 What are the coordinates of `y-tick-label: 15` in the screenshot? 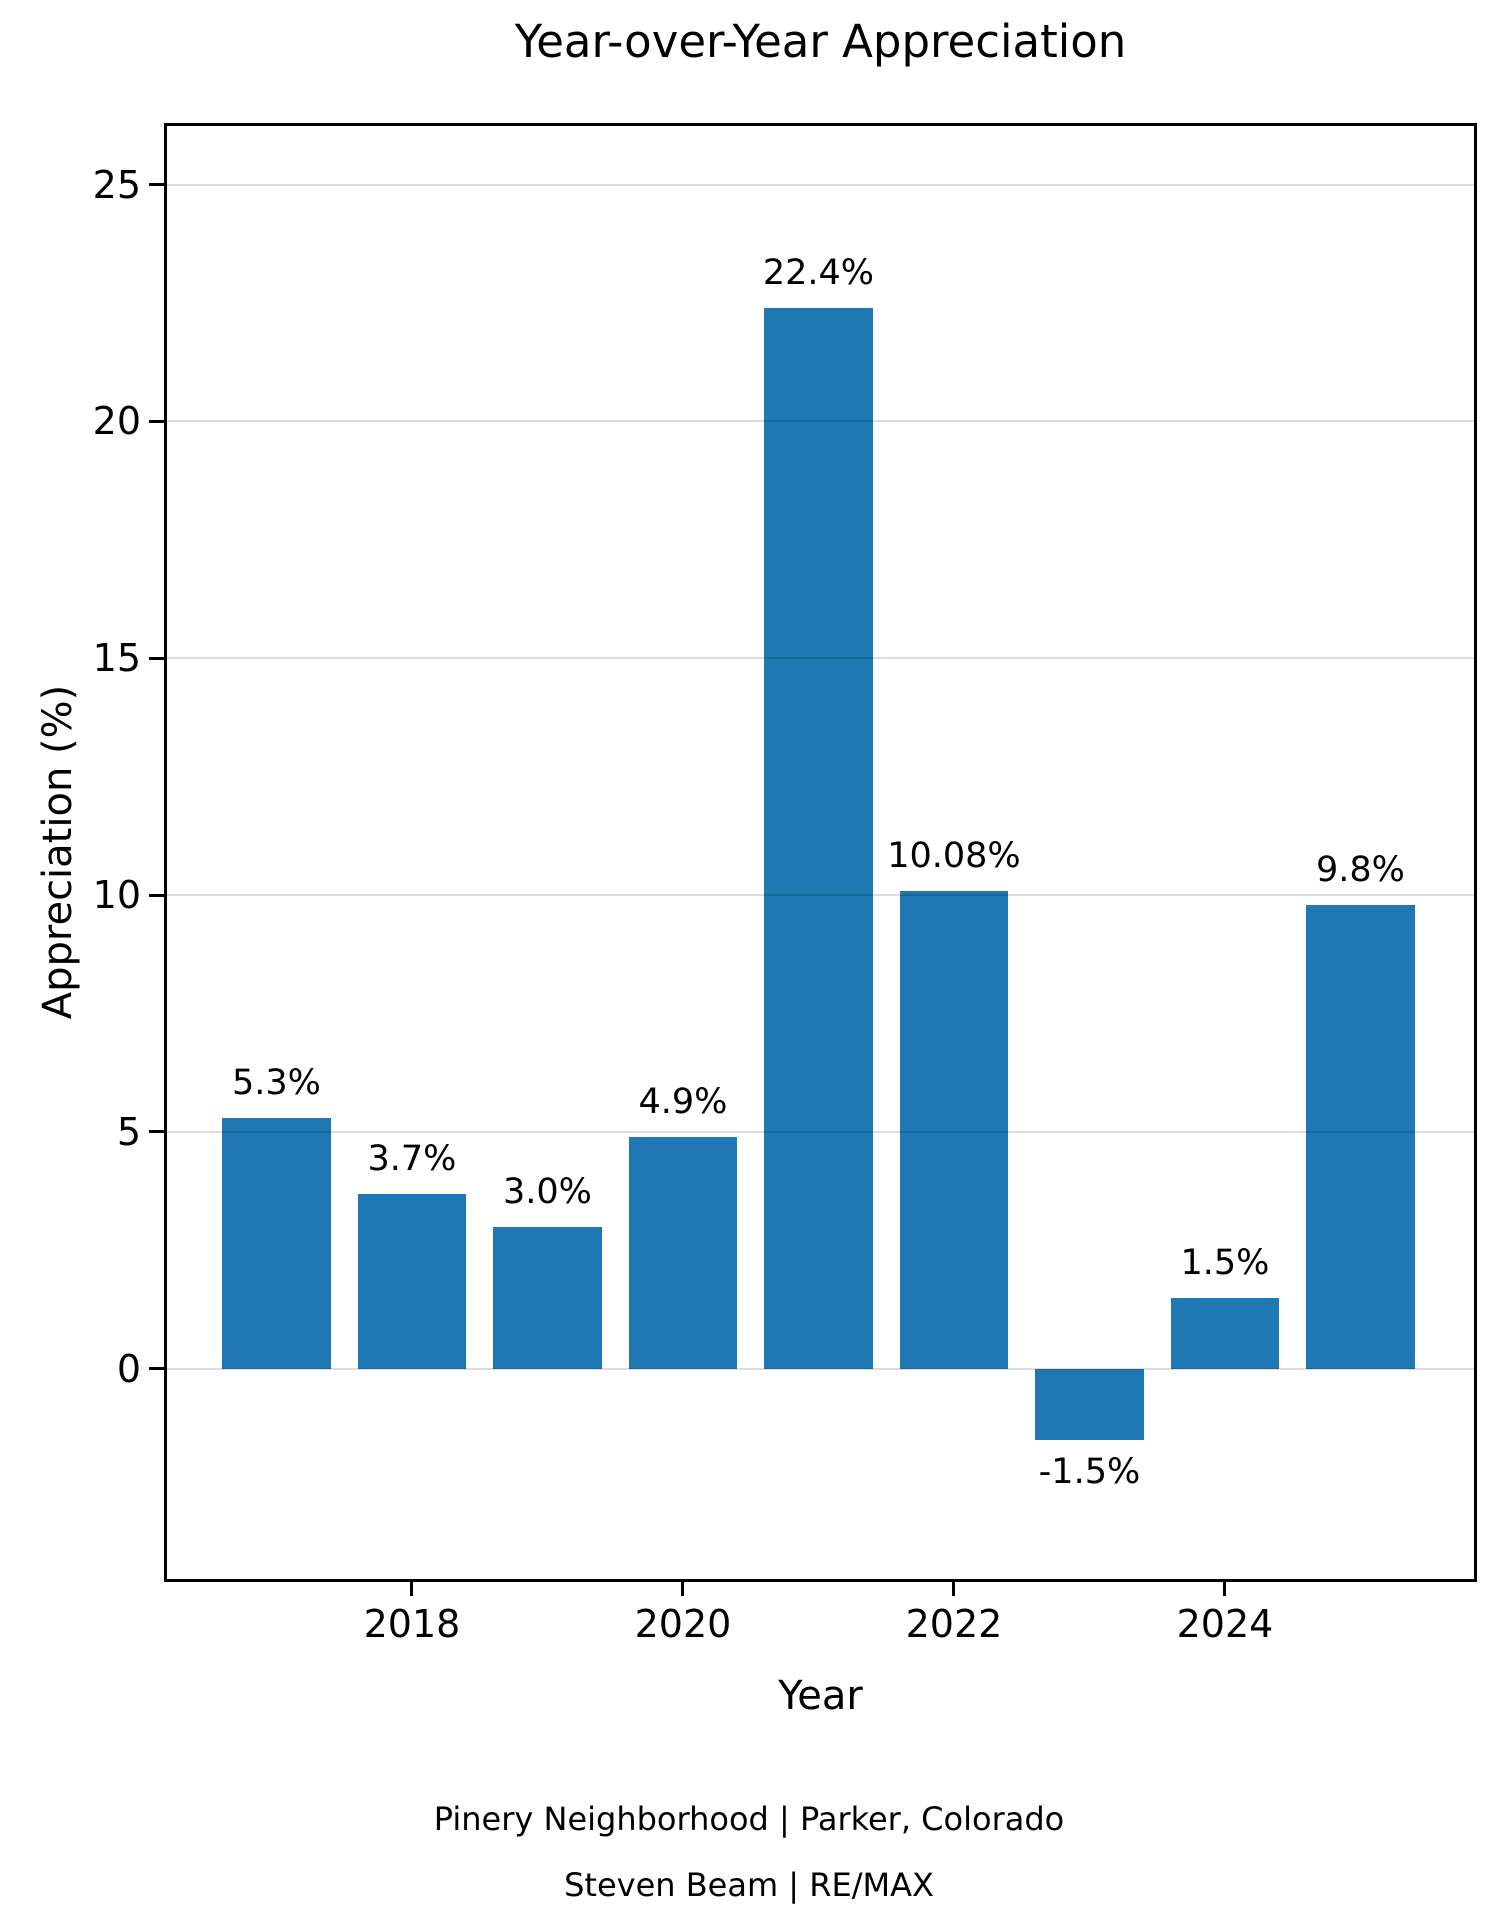 It's located at (116, 658).